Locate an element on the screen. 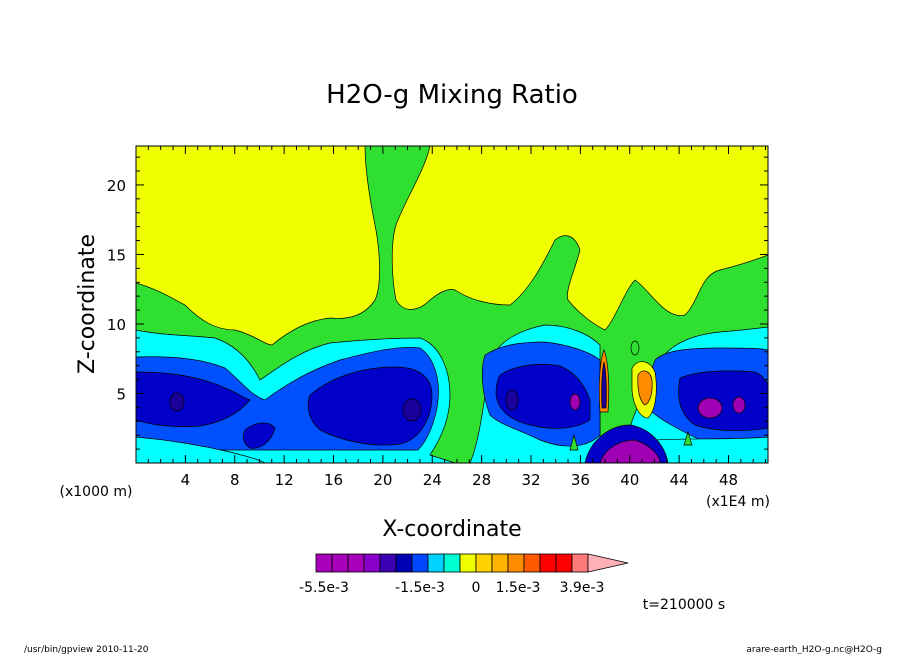  colorbar-label: 0 is located at coordinates (476, 588).